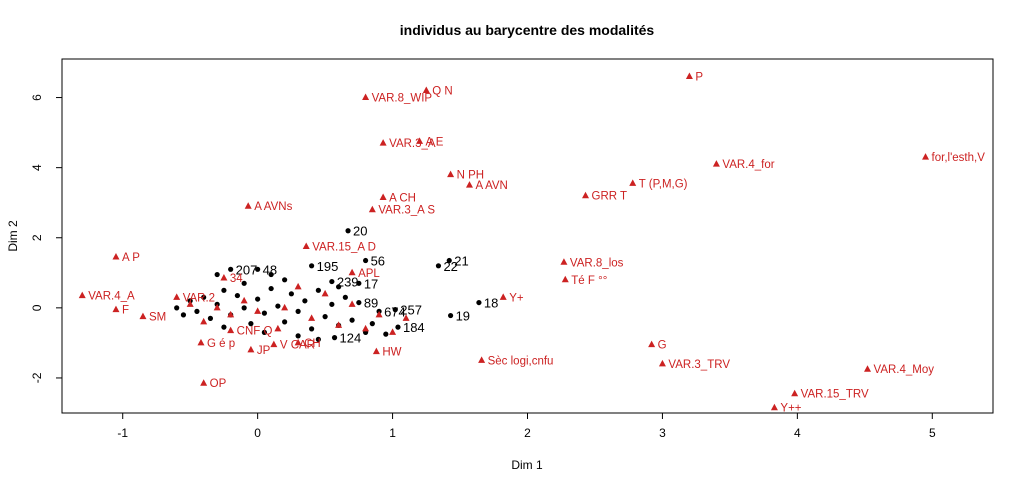 The image size is (1024, 488). I want to click on y-tick-label: 6, so click(37, 97).